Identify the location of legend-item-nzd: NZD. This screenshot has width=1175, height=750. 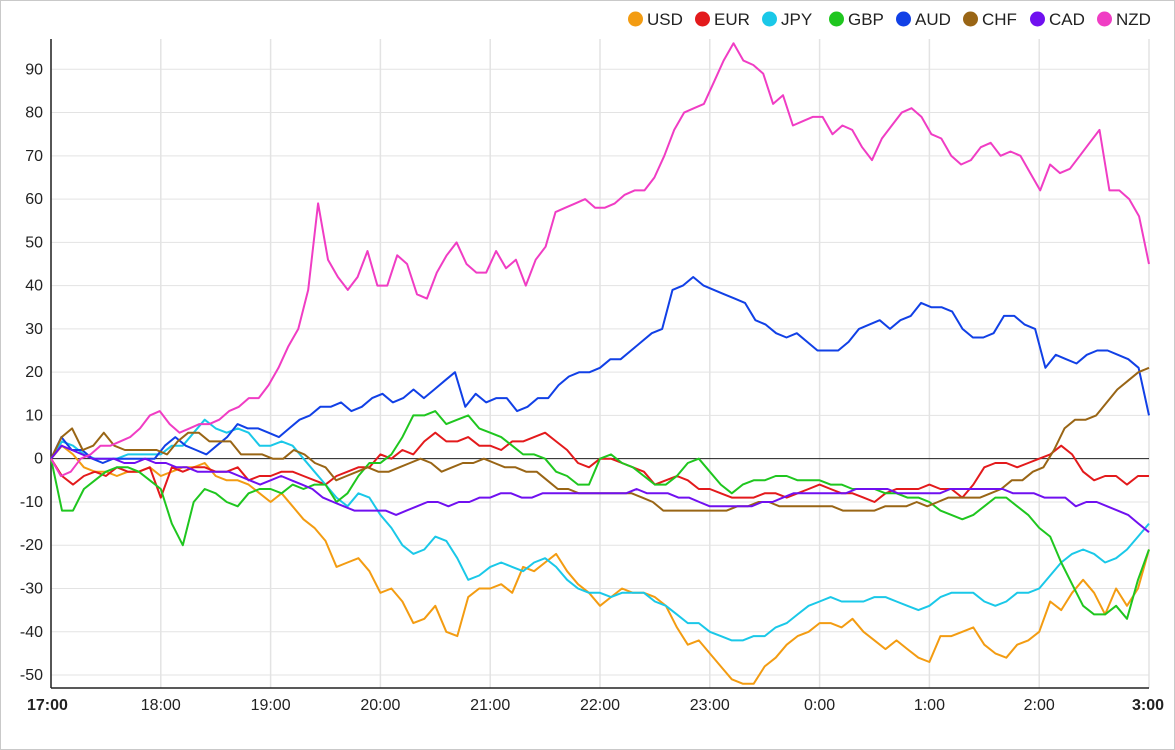
(1124, 19).